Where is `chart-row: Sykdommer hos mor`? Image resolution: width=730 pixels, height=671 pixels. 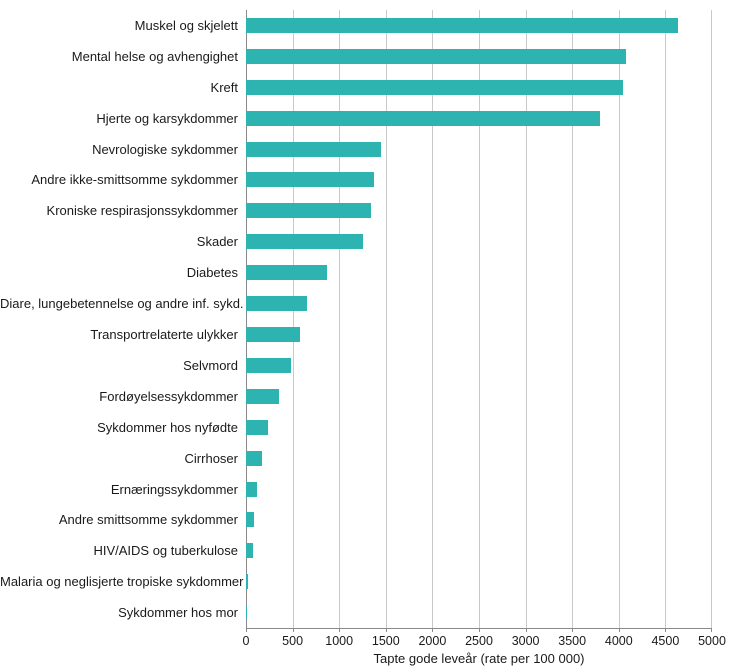
chart-row: Sykdommer hos mor is located at coordinates (356, 612).